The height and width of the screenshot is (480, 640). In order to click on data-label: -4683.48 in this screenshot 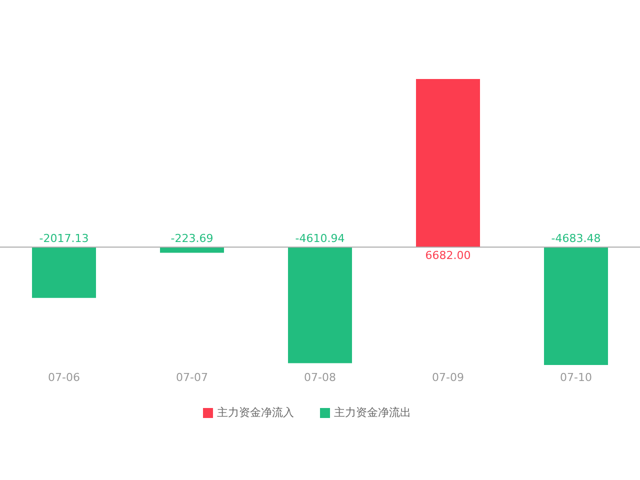, I will do `click(576, 239)`.